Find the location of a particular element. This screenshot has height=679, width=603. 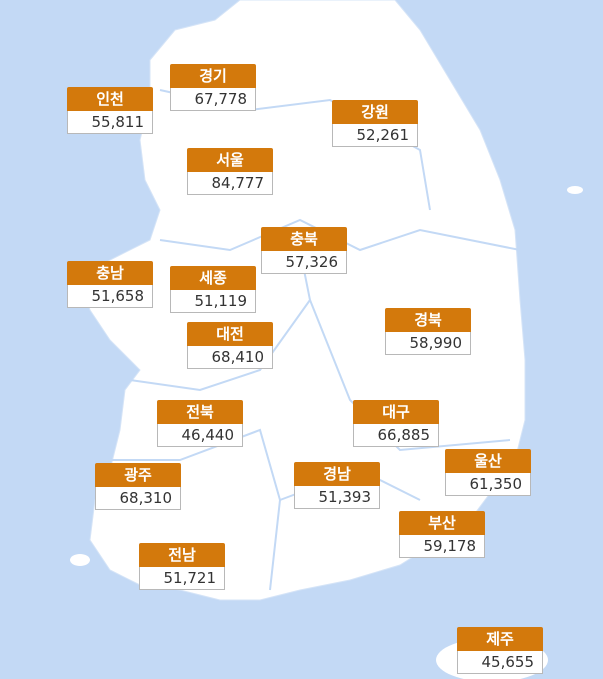

region-label: 전북 46,440 is located at coordinates (200, 423).